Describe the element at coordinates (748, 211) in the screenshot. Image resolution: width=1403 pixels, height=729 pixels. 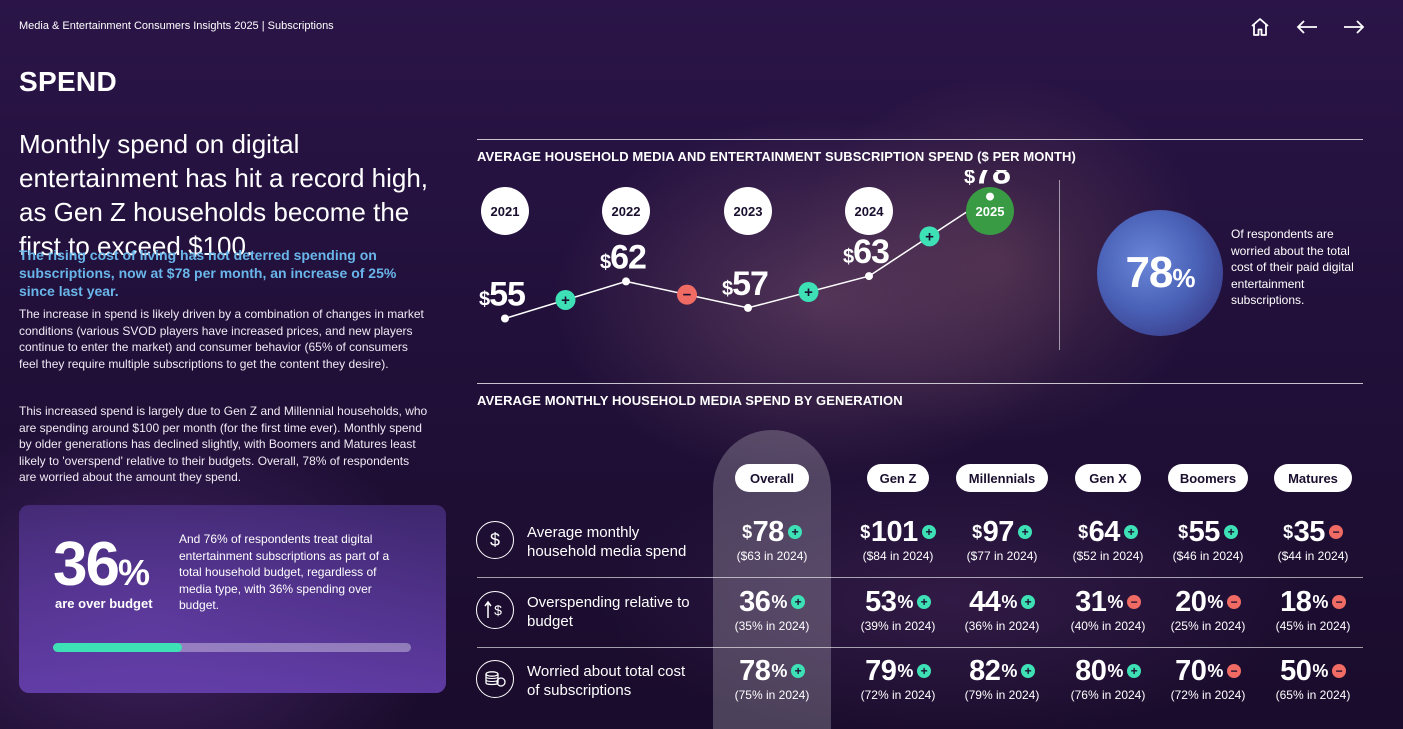
I see `year-label-2023: 2023` at that location.